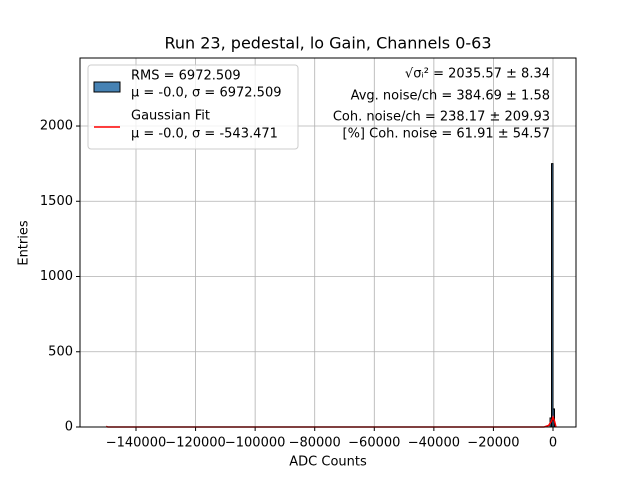  I want to click on x-tick-label: −40000, so click(434, 443).